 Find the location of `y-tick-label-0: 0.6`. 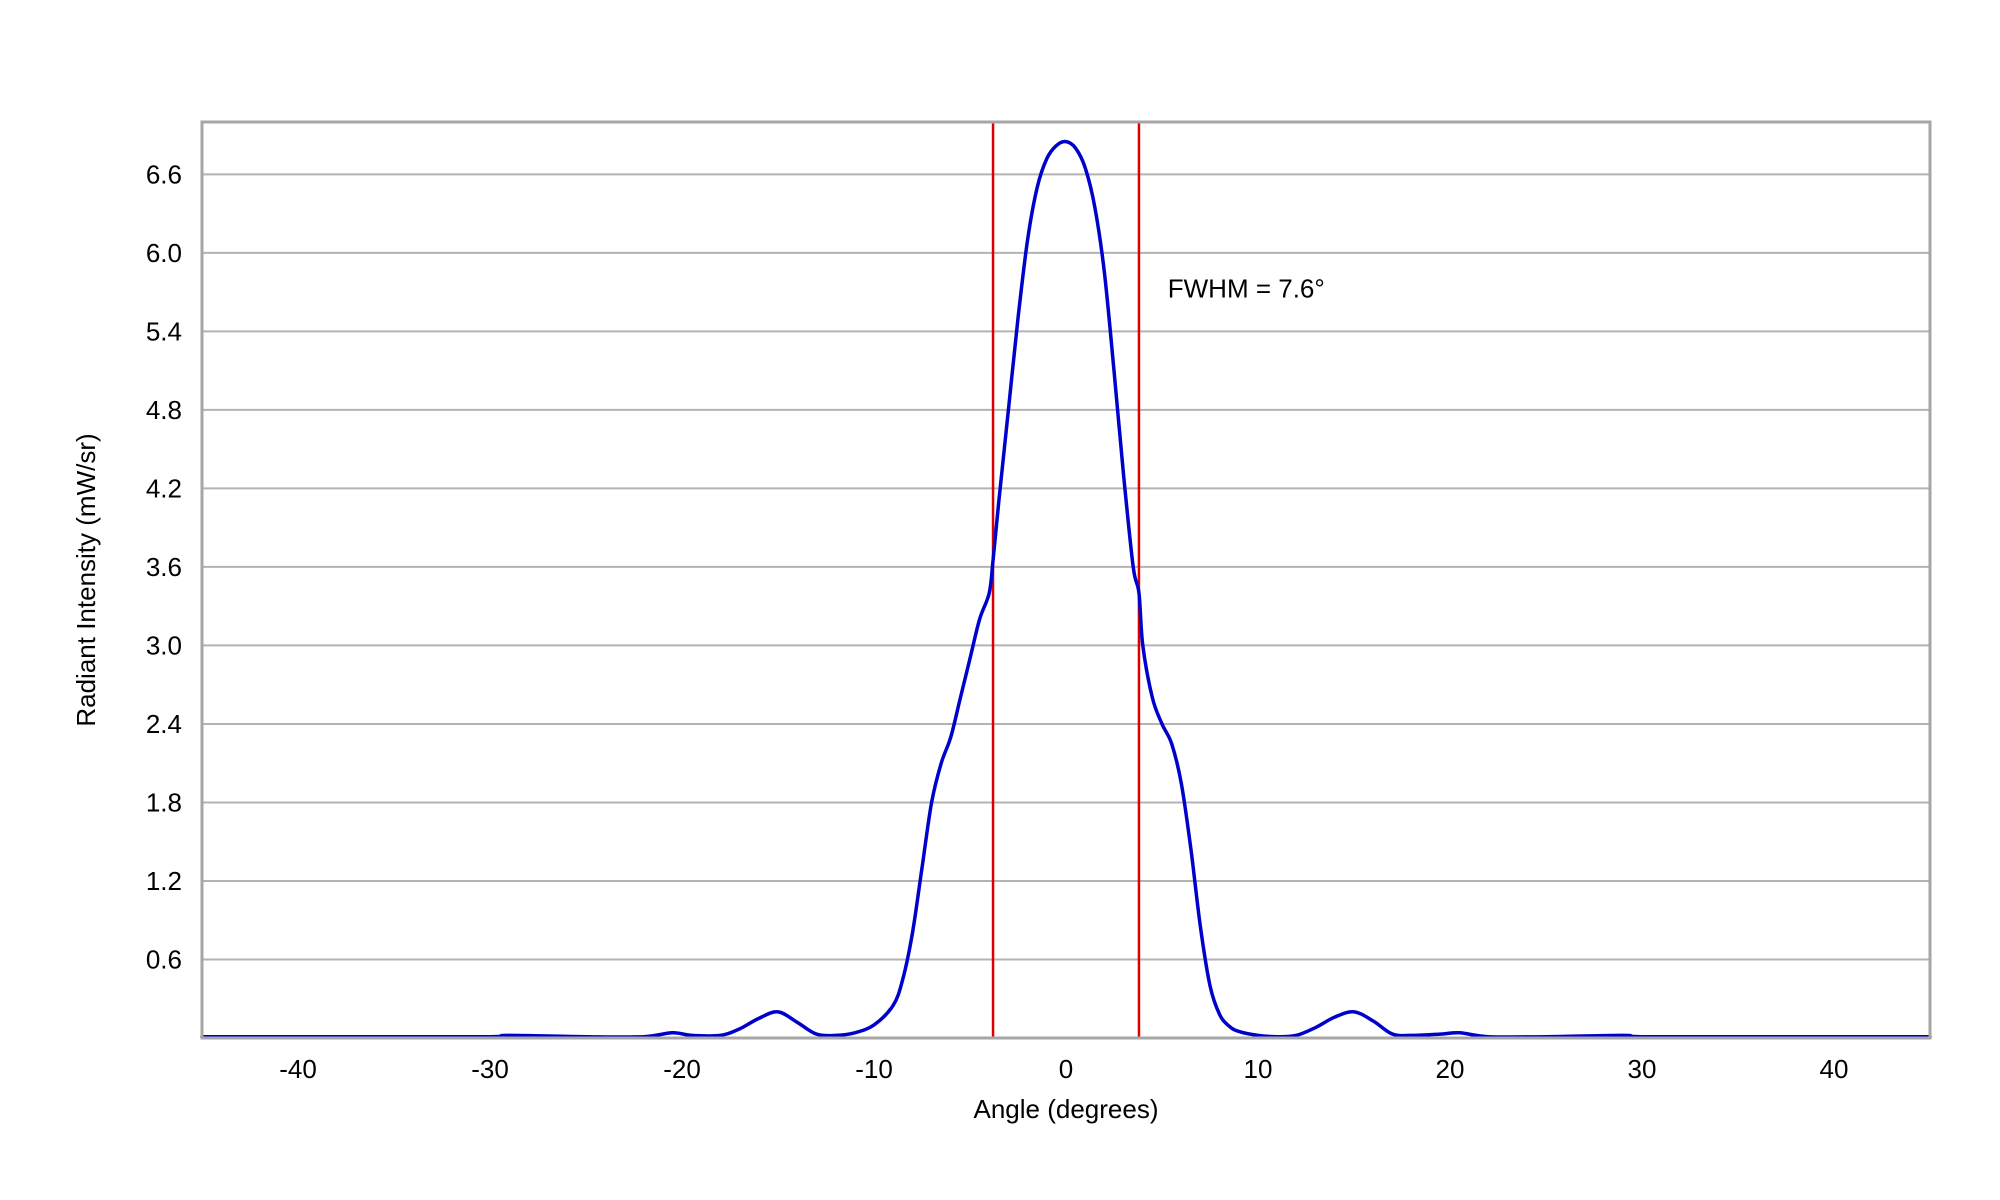

y-tick-label-0: 0.6 is located at coordinates (164, 959).